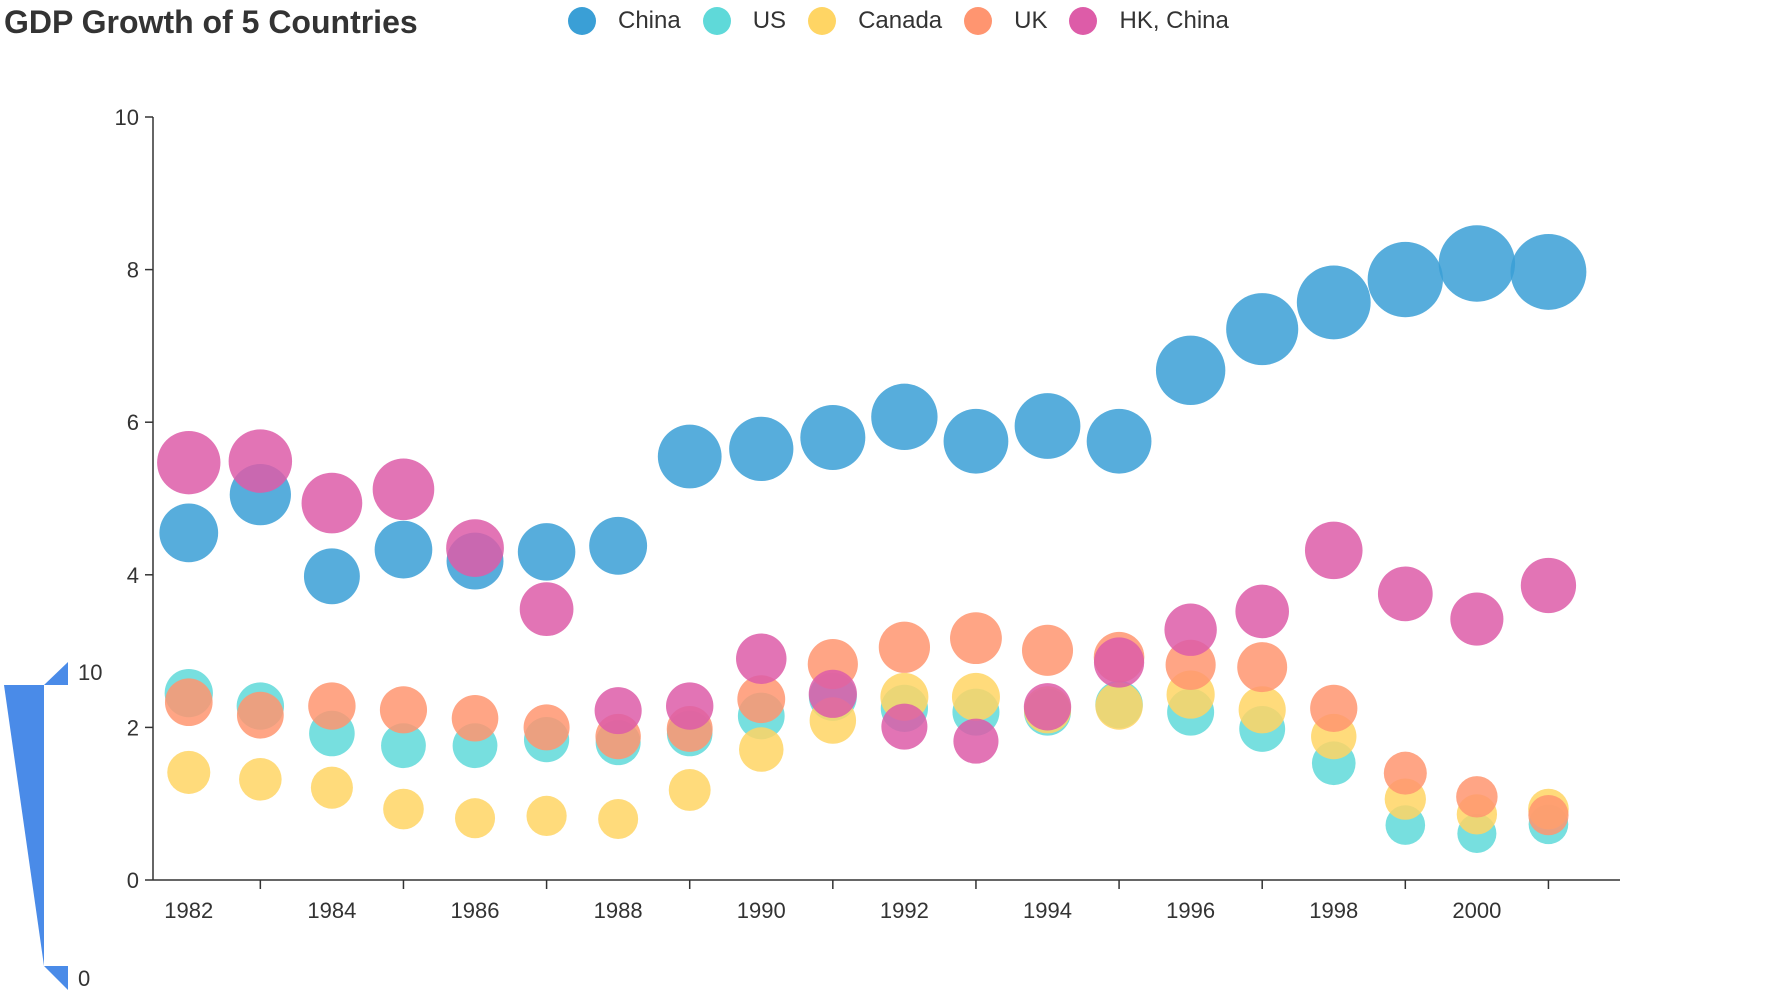 Image resolution: width=1782 pixels, height=990 pixels. What do you see at coordinates (1477, 797) in the screenshot?
I see `bubble-uk-2000` at bounding box center [1477, 797].